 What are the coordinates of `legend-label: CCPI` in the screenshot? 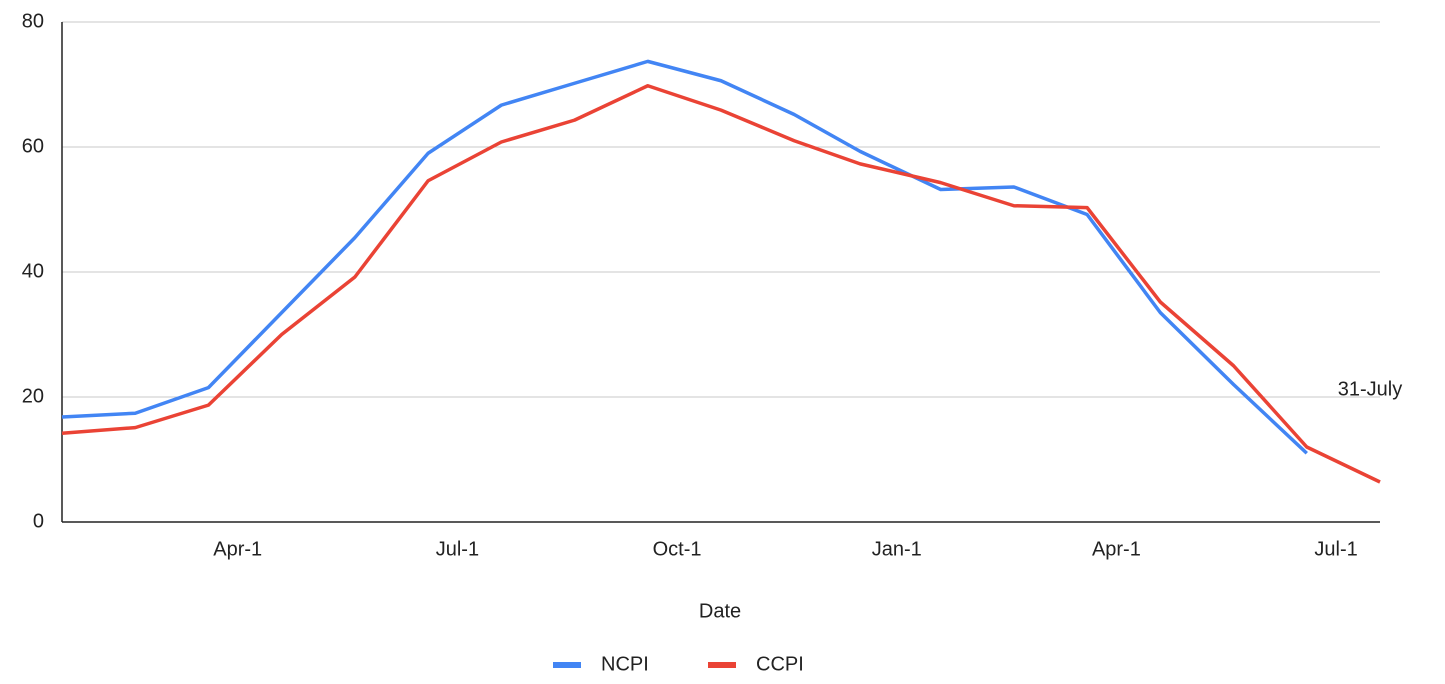 It's located at (780, 664).